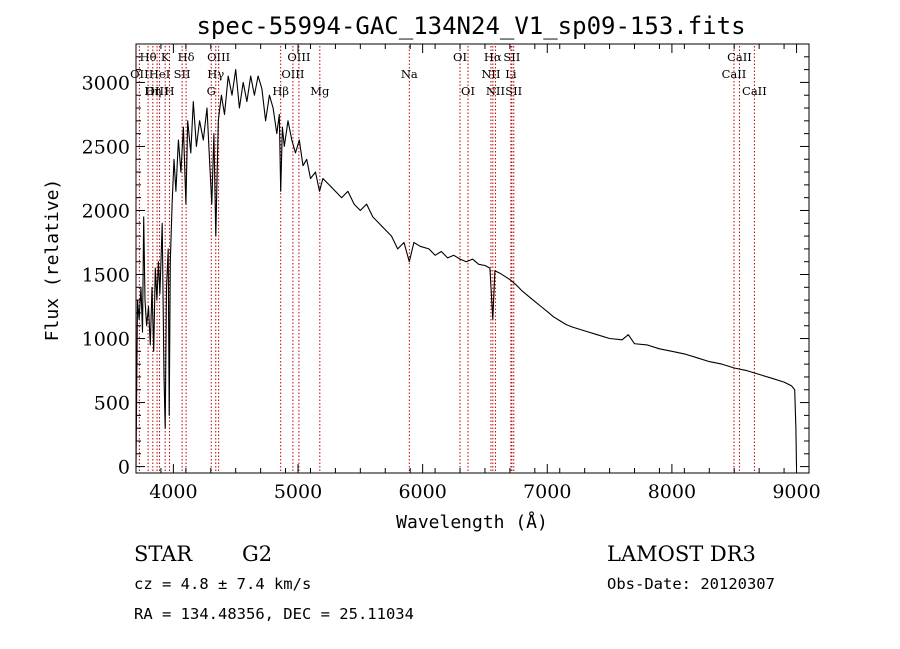 The width and height of the screenshot is (900, 649). Describe the element at coordinates (124, 468) in the screenshot. I see `y-tick-label: 0` at that location.